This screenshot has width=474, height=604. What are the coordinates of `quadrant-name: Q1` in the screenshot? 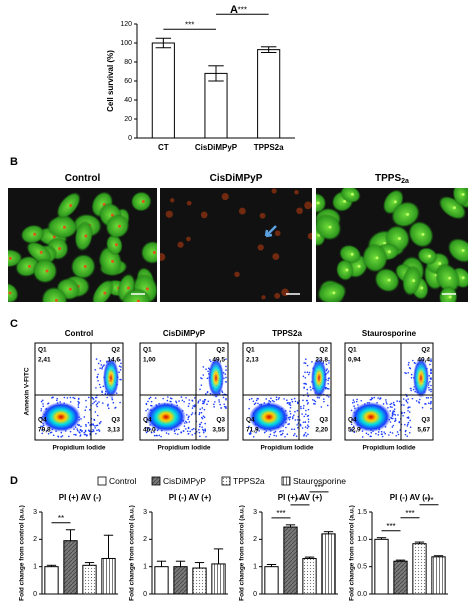 It's located at (147, 350).